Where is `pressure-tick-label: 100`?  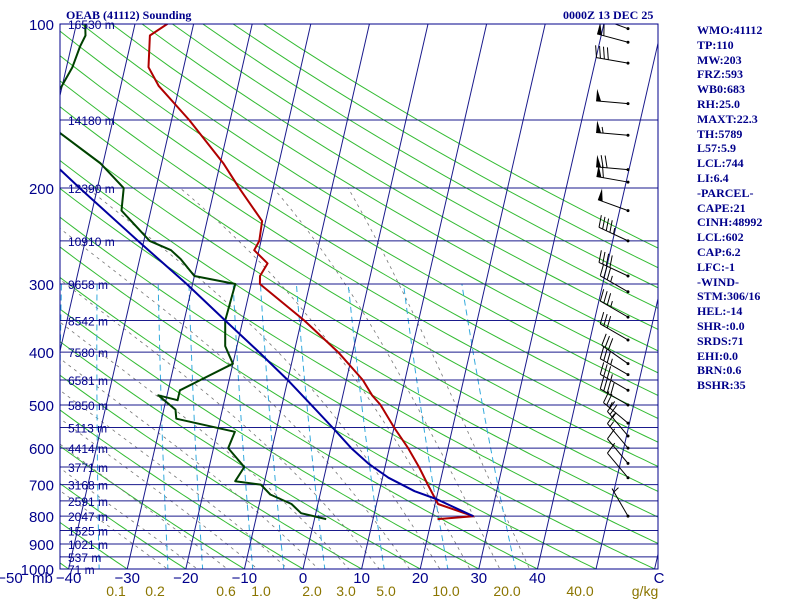 pressure-tick-label: 100 is located at coordinates (41, 25).